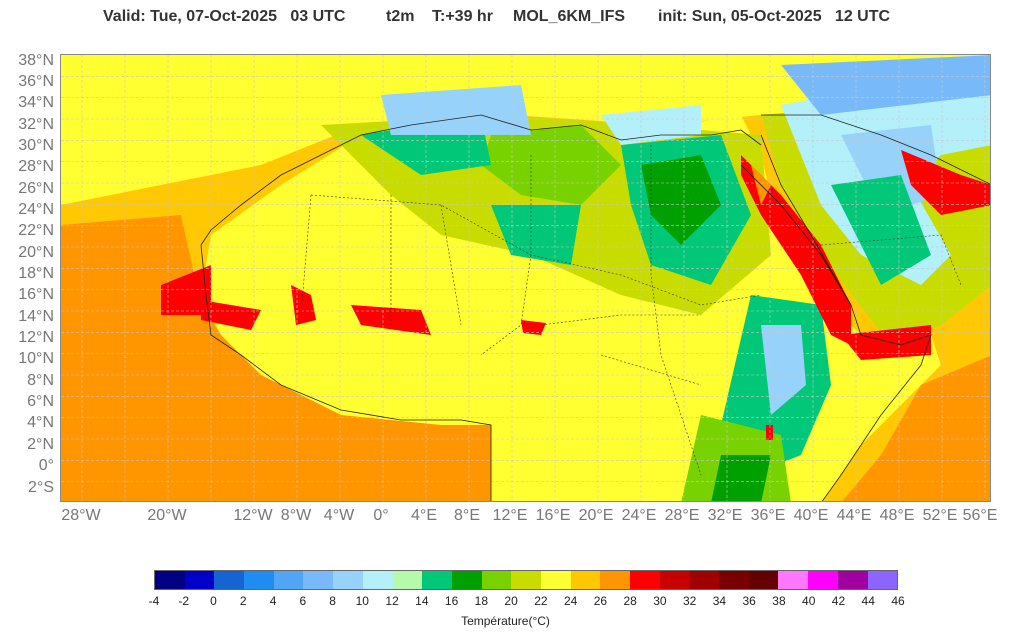 This screenshot has width=1011, height=641. I want to click on lon-label: 12°W, so click(253, 515).